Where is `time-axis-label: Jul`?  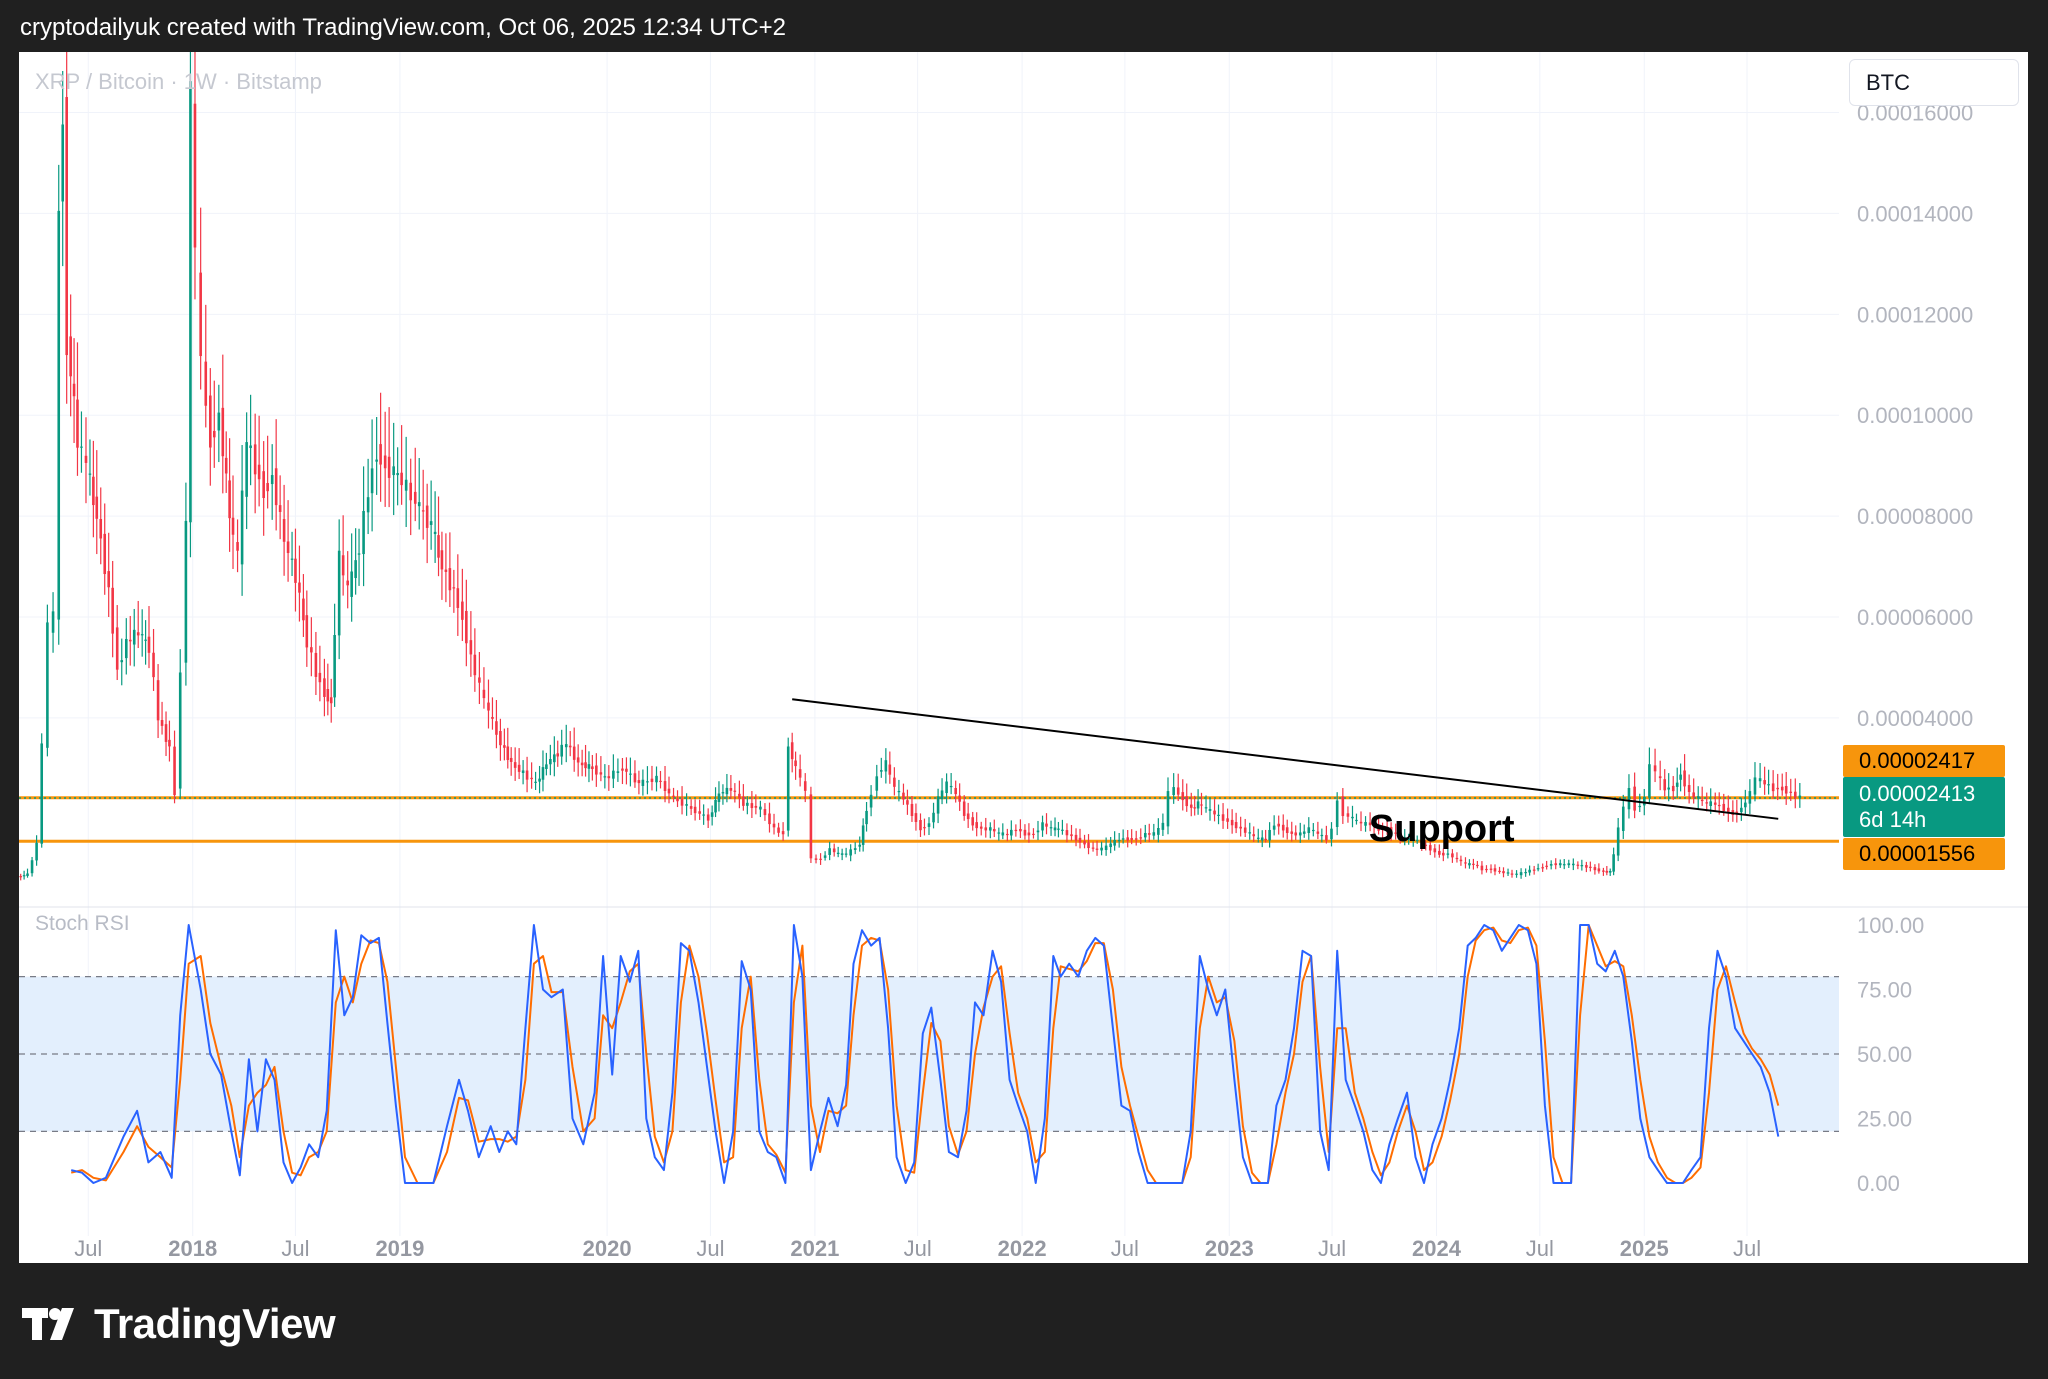
time-axis-label: Jul is located at coordinates (88, 1248).